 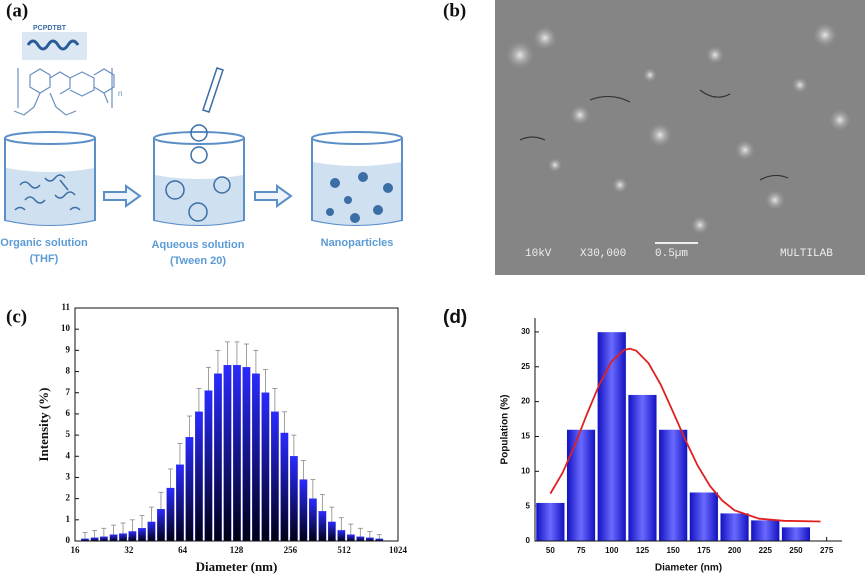 I want to click on y-tick-label: 3, so click(x=68, y=477).